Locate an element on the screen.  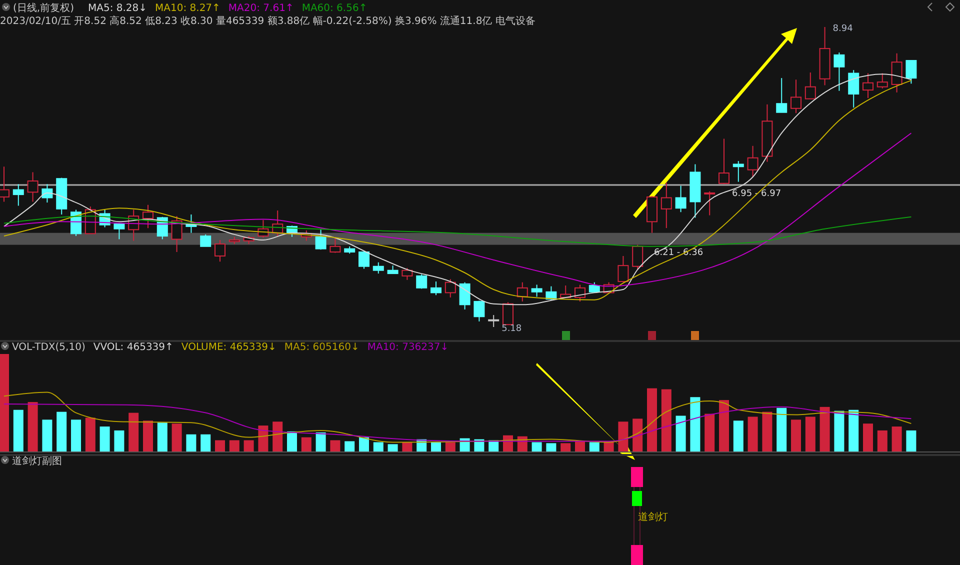
text: MA5: 605160↓ is located at coordinates (322, 347).